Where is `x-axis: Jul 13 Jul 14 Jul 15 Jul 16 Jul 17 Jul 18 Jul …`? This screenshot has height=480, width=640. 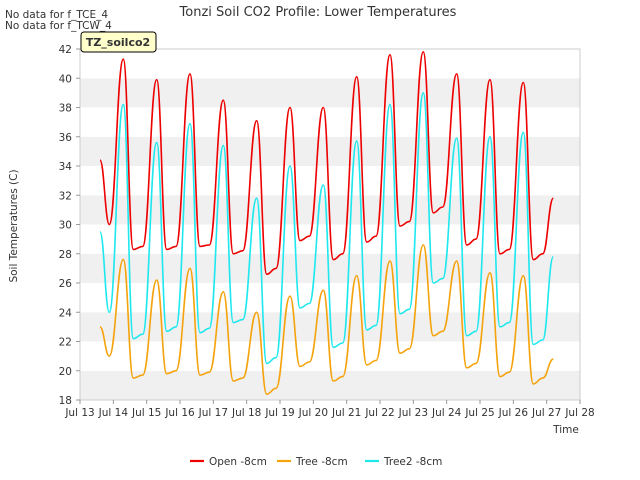 x-axis: Jul 13 Jul 14 Jul 15 Jul 16 Jul 17 Jul 18 Jul … is located at coordinates (329, 409).